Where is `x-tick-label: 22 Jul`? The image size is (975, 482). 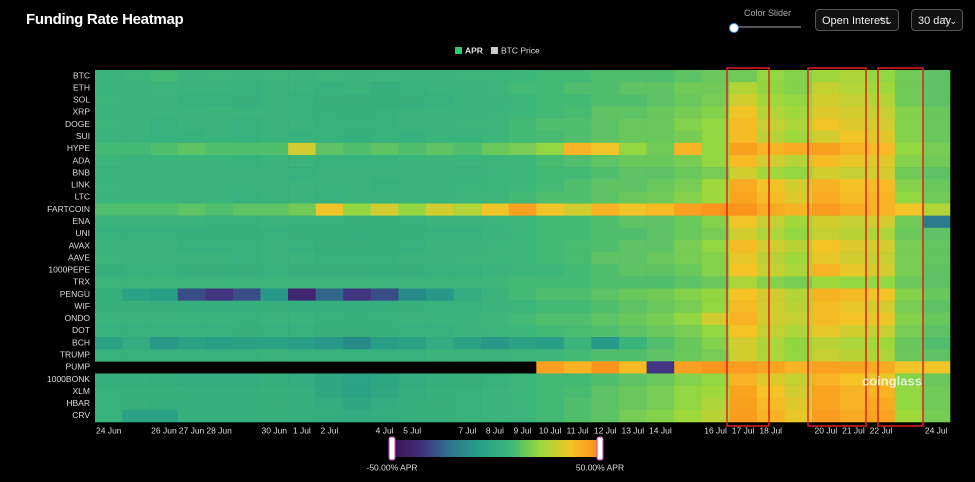 x-tick-label: 22 Jul is located at coordinates (881, 430).